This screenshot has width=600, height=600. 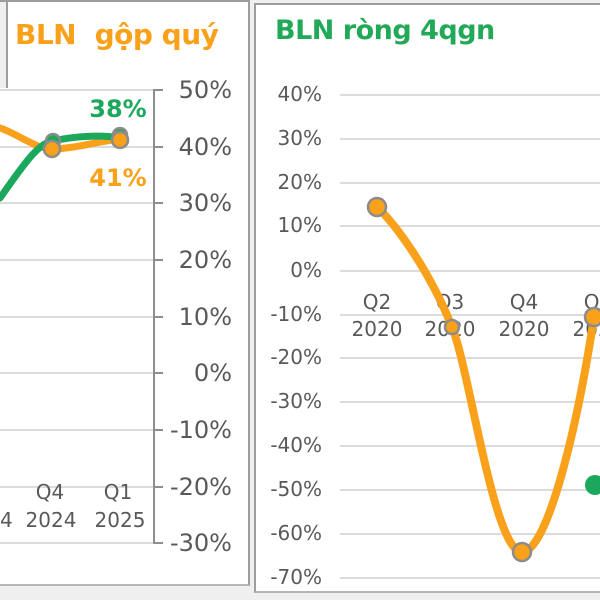 What do you see at coordinates (586, 329) in the screenshot?
I see `x-axis-label: 2021` at bounding box center [586, 329].